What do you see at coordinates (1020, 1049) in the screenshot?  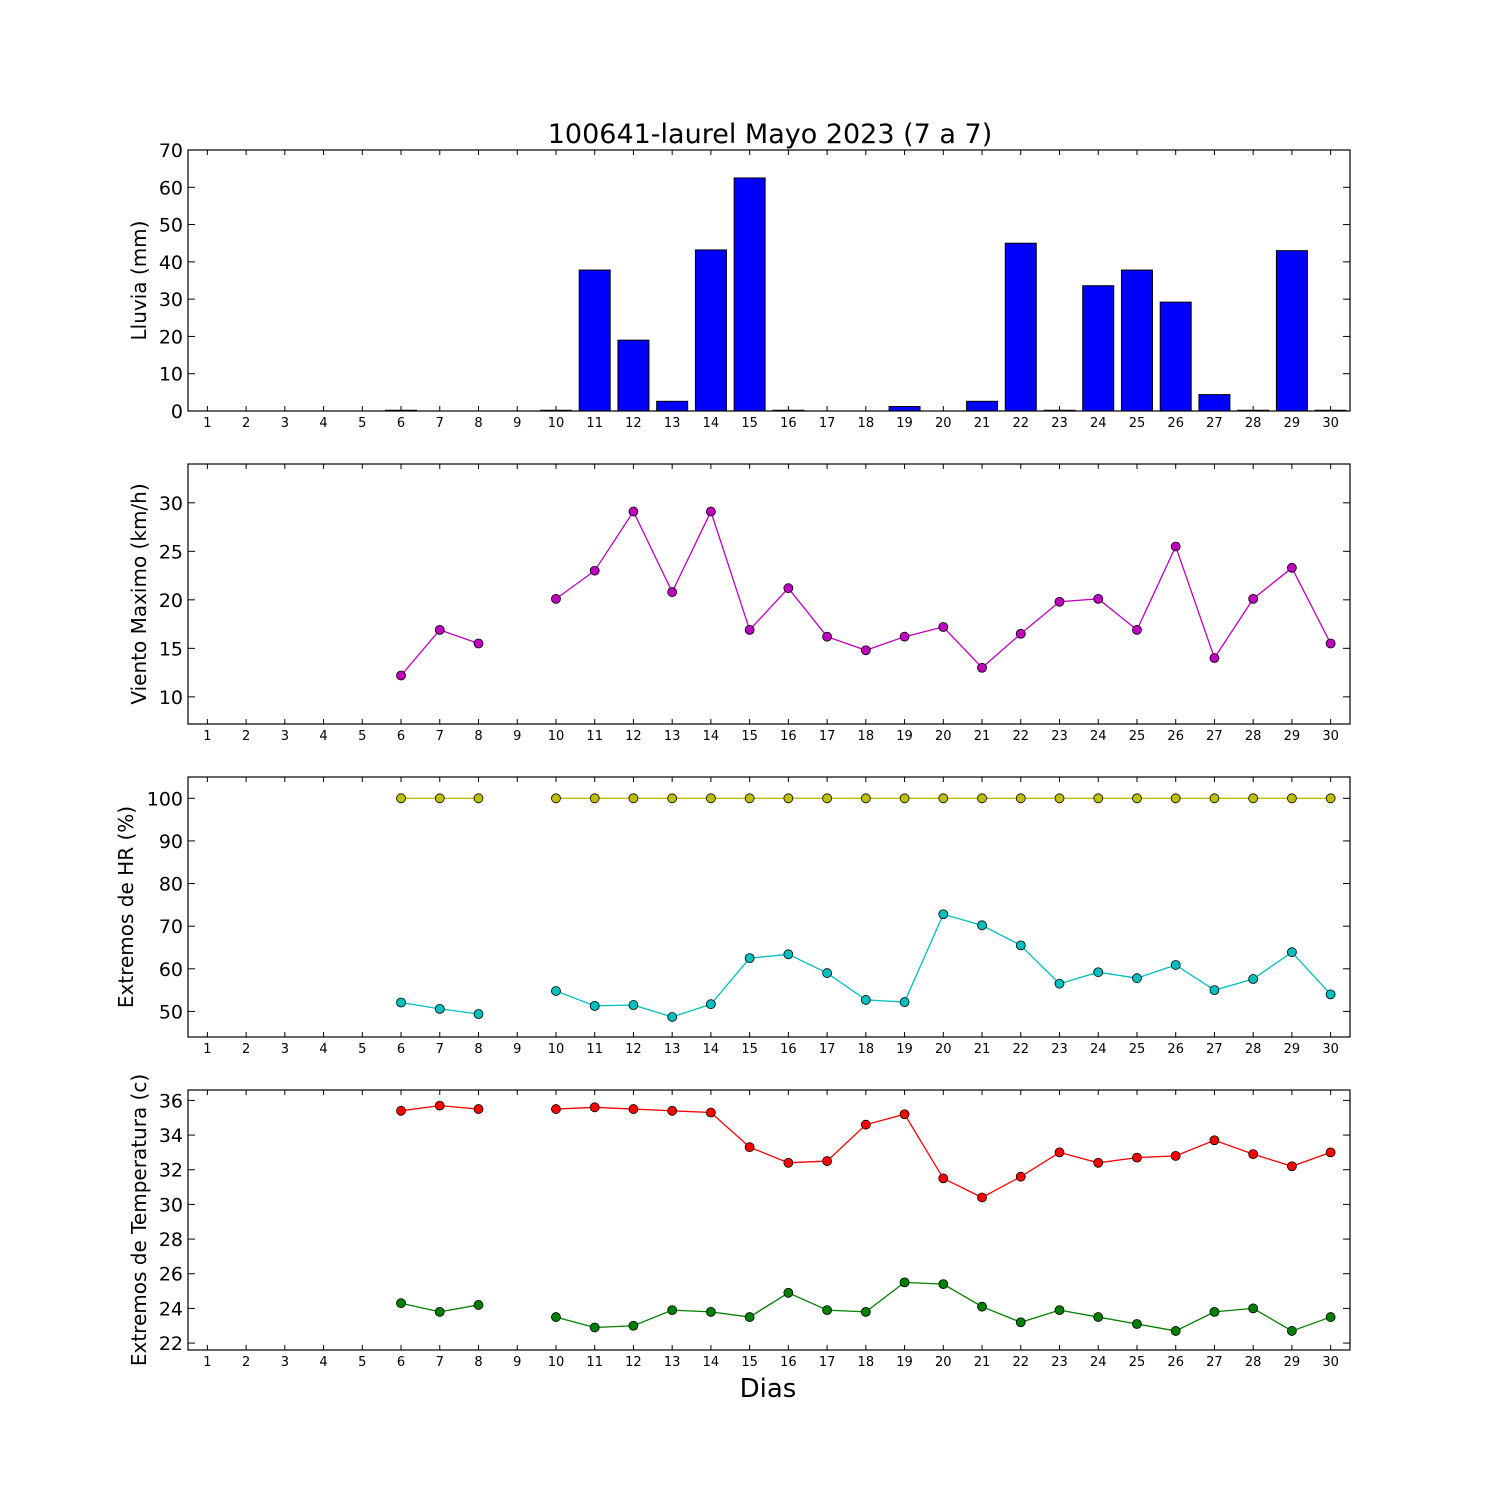 I see `hr-xtick-label: 22` at bounding box center [1020, 1049].